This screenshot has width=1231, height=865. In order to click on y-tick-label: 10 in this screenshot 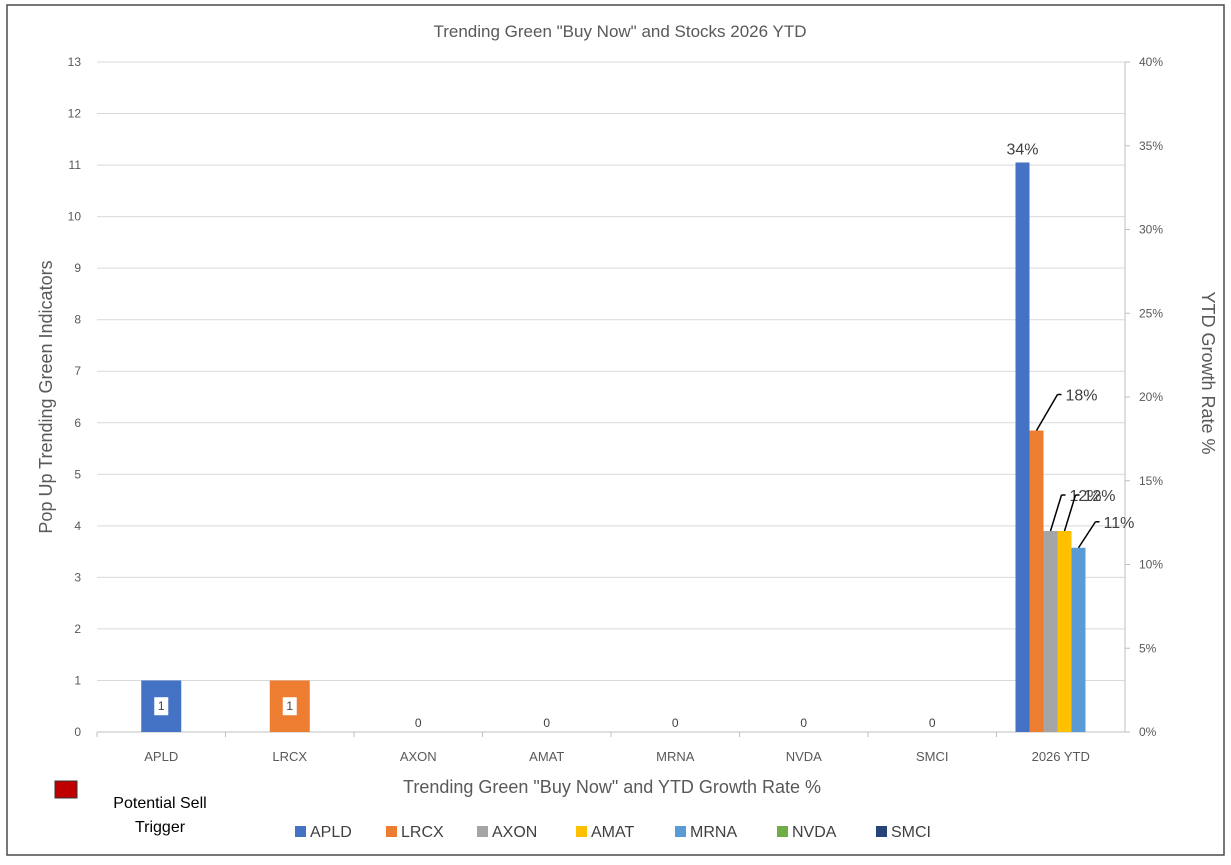, I will do `click(75, 217)`.